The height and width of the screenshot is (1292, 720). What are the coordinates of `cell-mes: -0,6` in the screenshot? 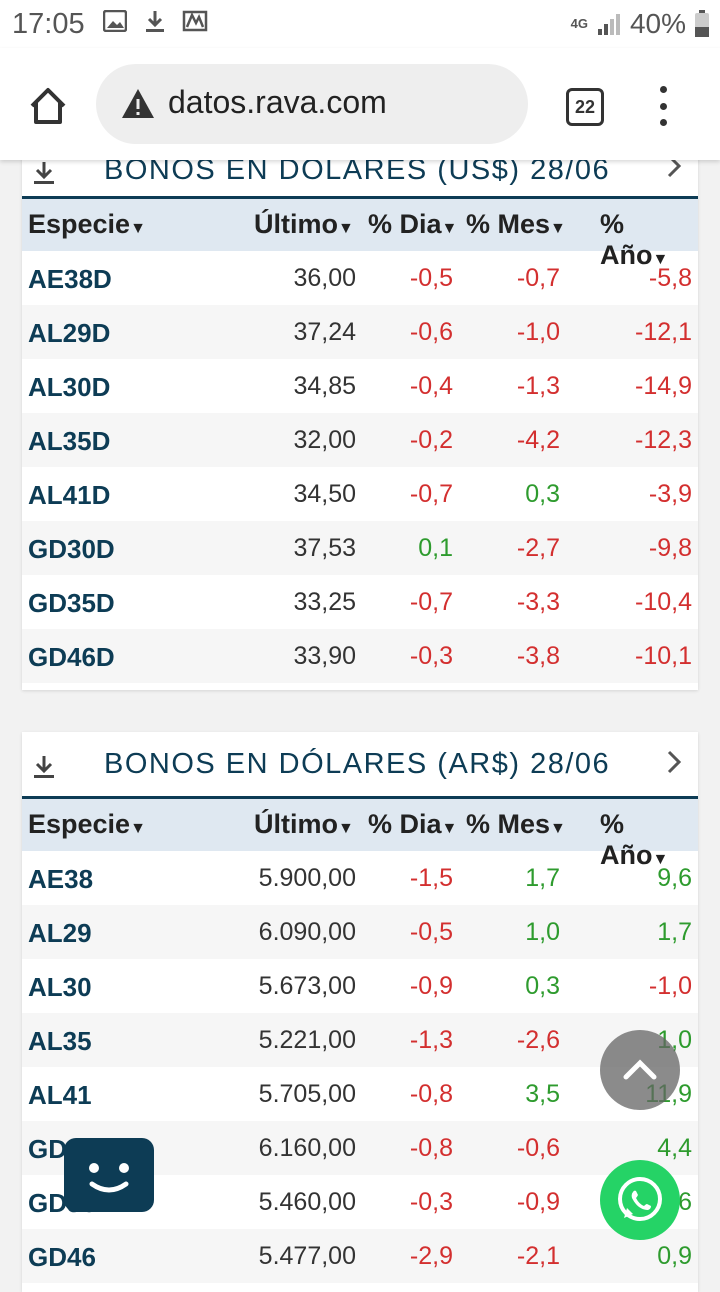 It's located at (538, 1148).